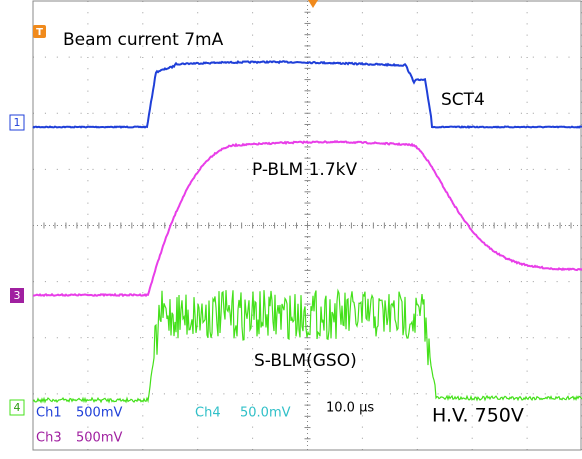  What do you see at coordinates (49, 413) in the screenshot?
I see `ch1-readout: Ch1` at bounding box center [49, 413].